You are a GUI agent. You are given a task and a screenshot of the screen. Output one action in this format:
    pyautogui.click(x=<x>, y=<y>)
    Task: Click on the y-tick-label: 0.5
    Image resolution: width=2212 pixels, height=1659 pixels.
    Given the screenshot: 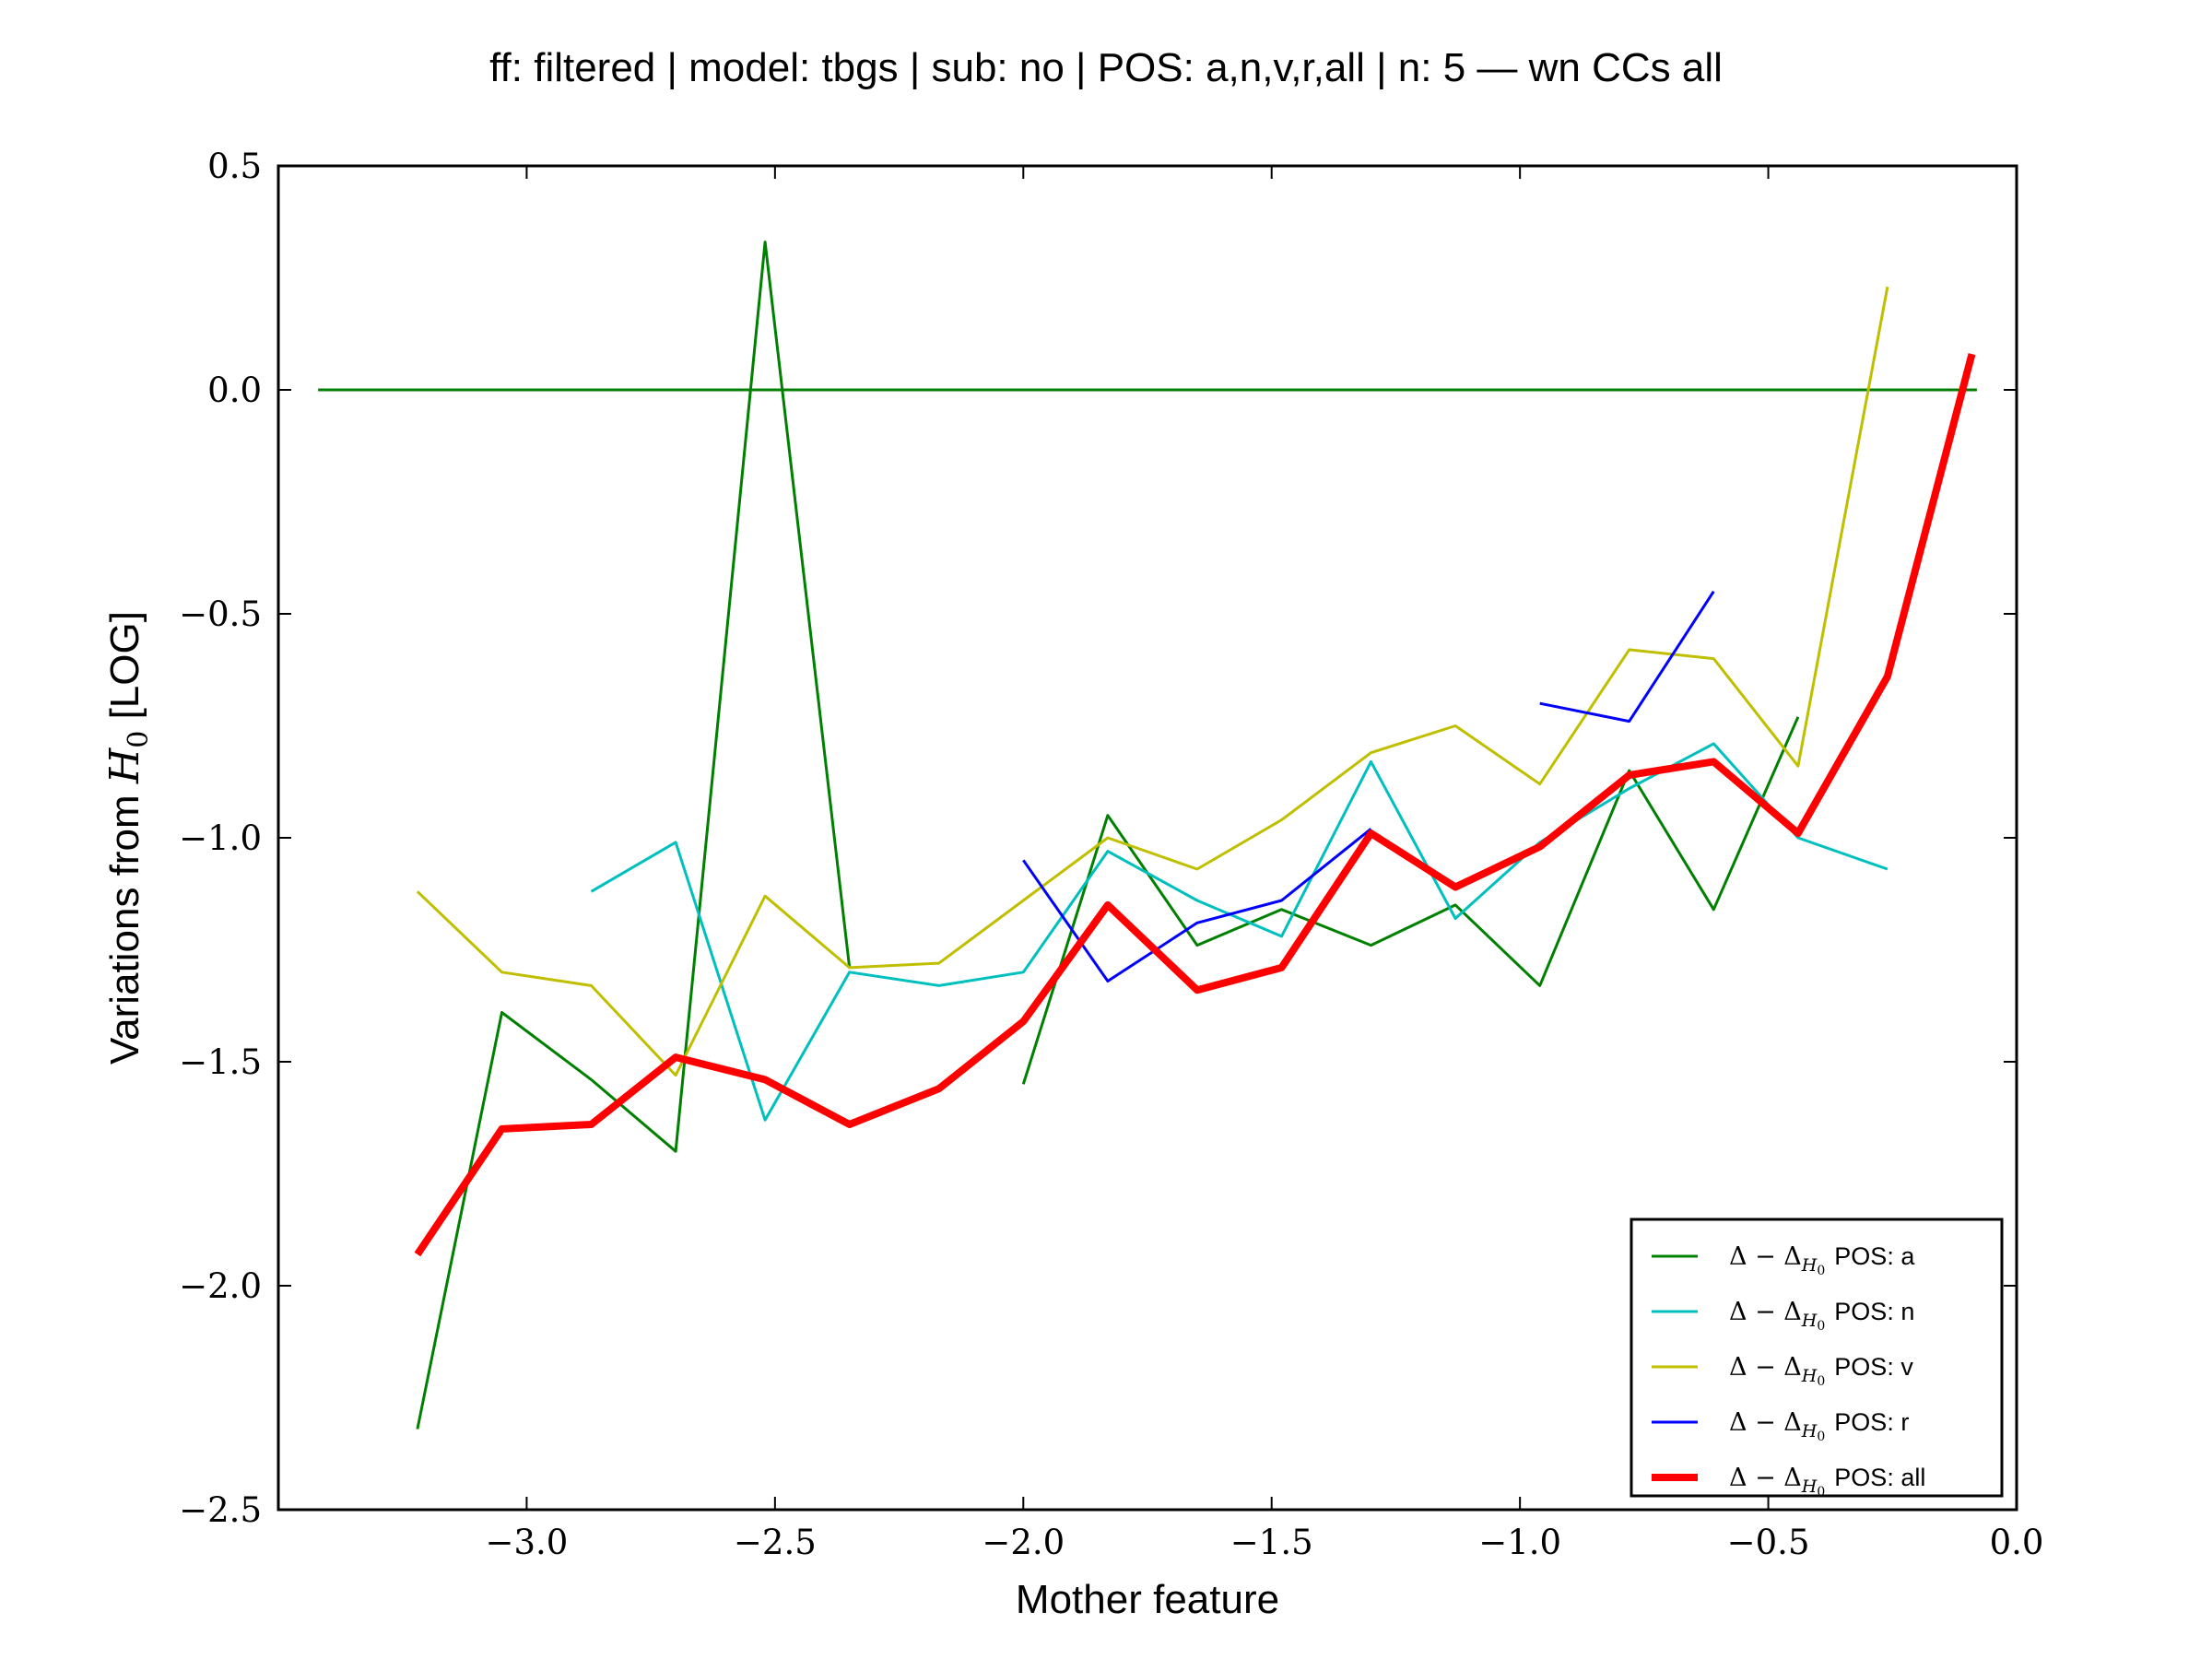 What is the action you would take?
    pyautogui.click(x=234, y=166)
    